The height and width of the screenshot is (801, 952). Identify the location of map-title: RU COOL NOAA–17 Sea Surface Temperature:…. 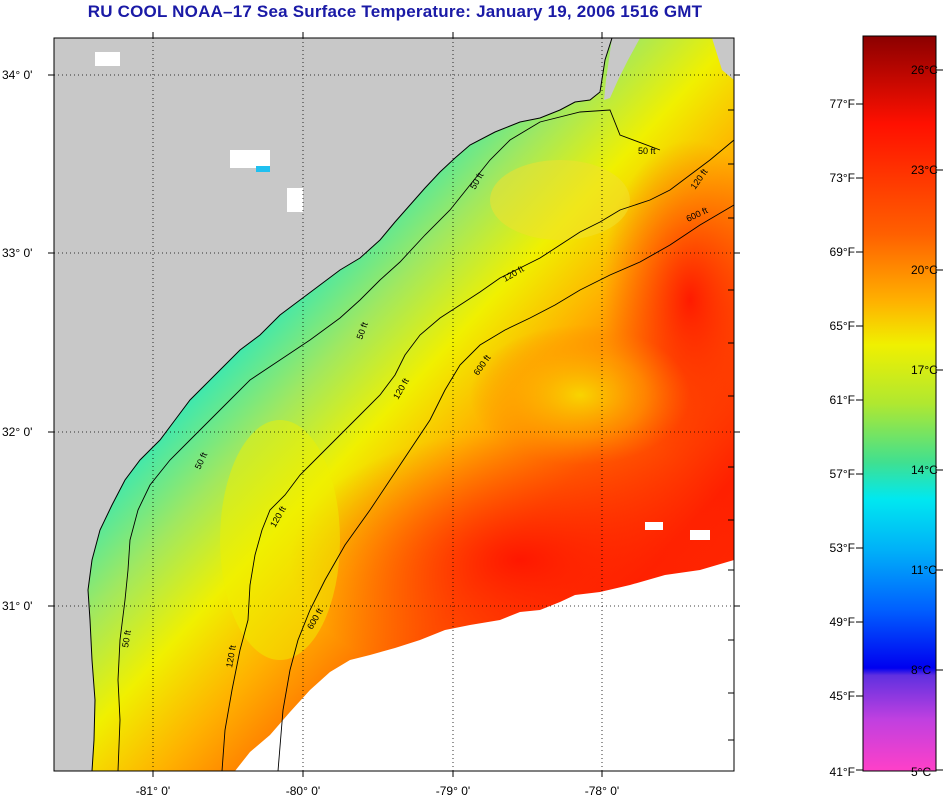
(395, 11).